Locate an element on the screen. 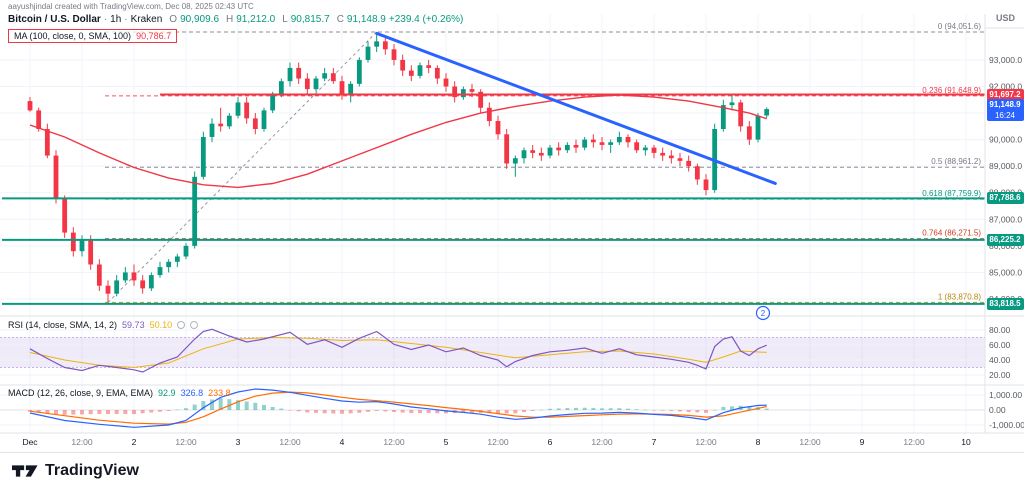  low-label: L is located at coordinates (285, 19).